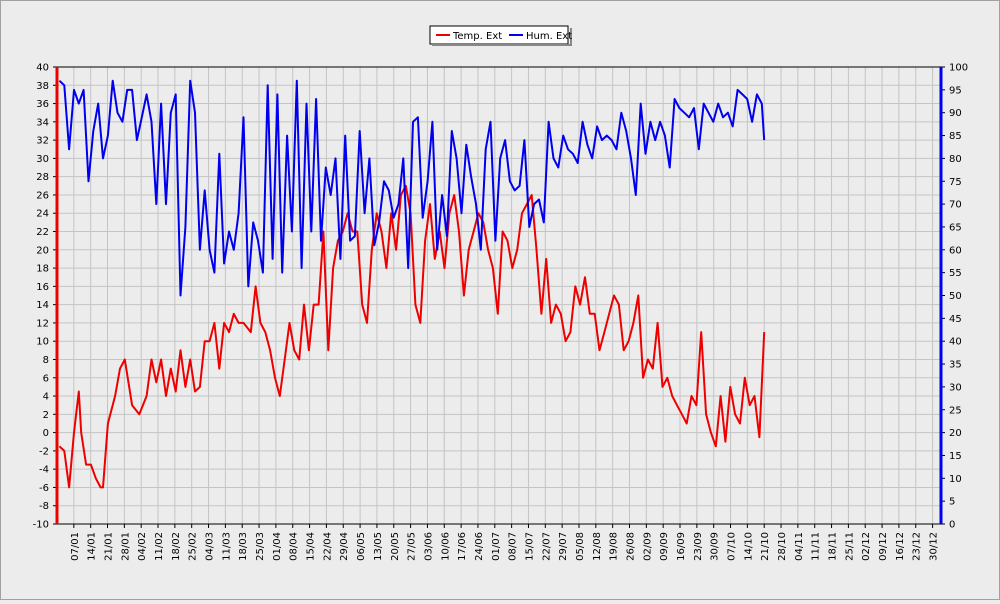  Describe the element at coordinates (955, 365) in the screenshot. I see `y-right-tick-label: 35` at that location.